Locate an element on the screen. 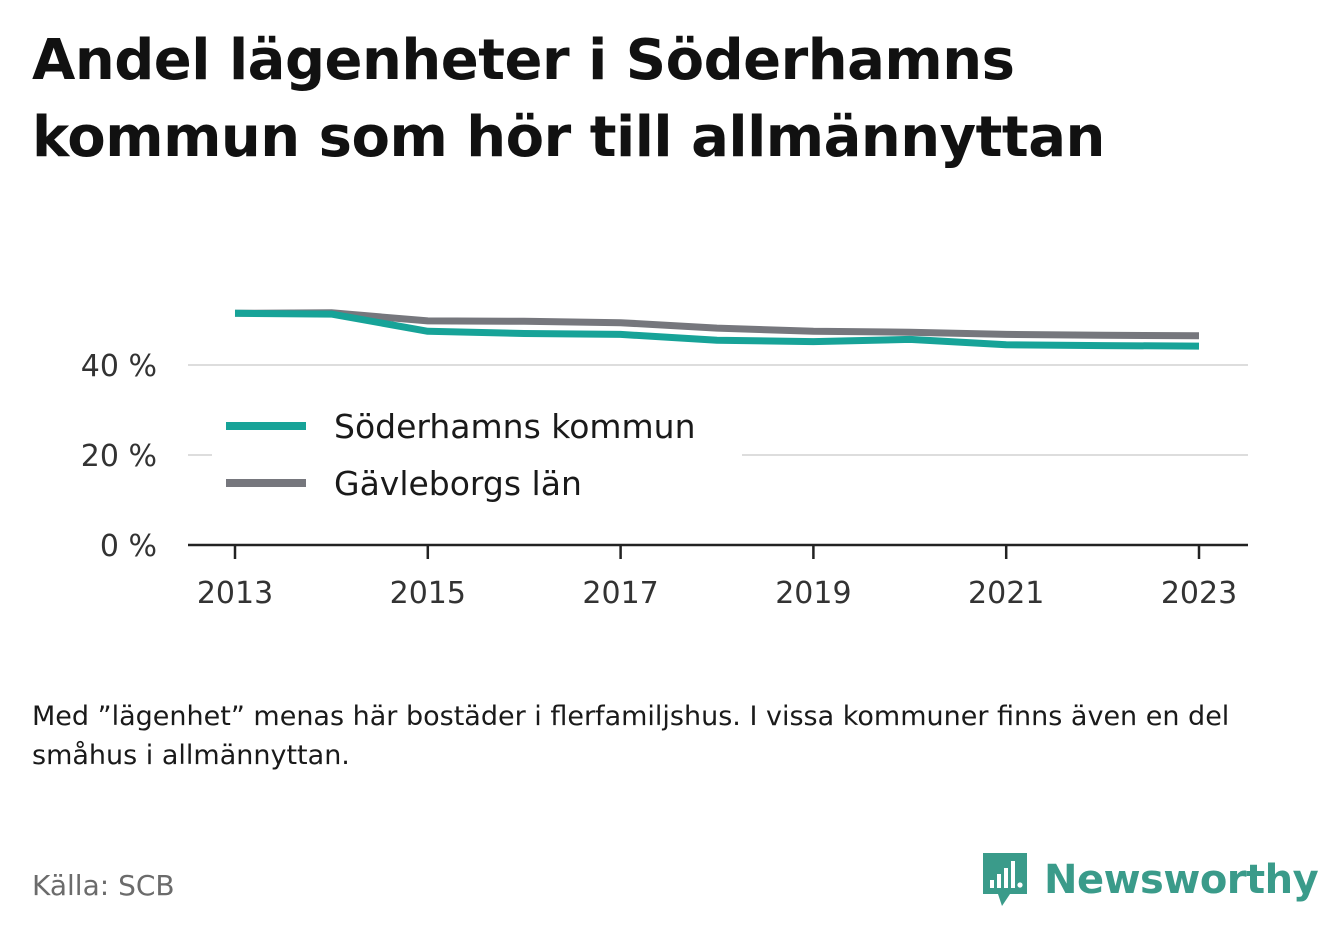 The image size is (1322, 939). x-tick-label: 2015 is located at coordinates (428, 593).